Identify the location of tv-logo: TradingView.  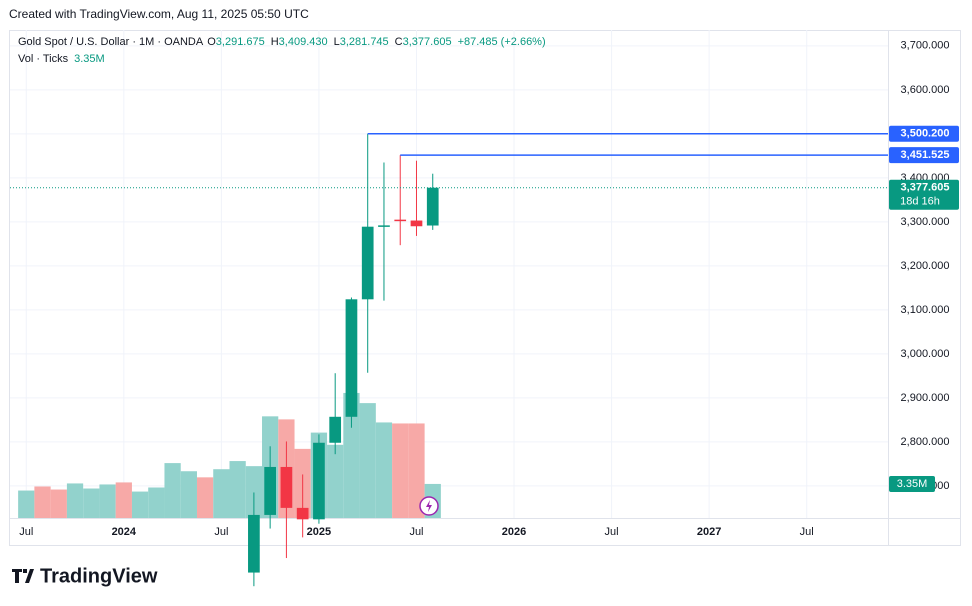
(85, 576).